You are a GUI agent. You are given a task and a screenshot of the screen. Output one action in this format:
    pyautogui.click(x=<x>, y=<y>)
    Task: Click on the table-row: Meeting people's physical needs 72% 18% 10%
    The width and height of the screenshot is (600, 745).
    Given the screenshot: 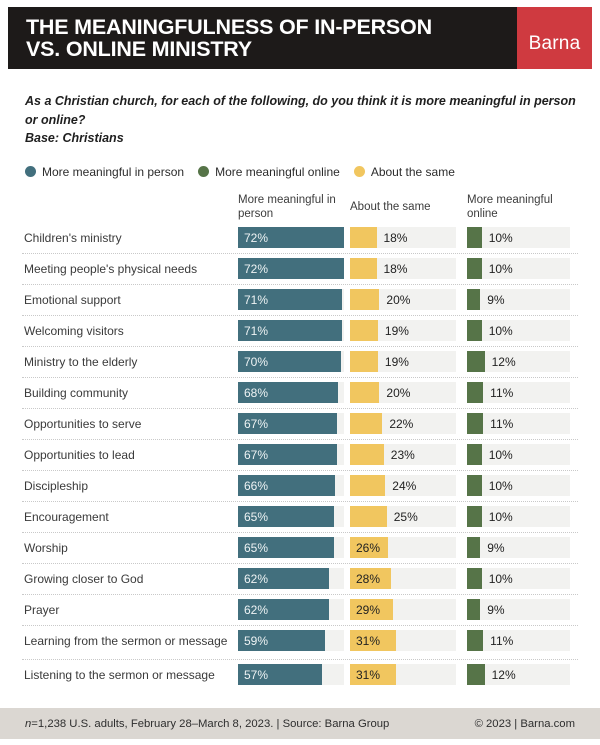 What is the action you would take?
    pyautogui.click(x=300, y=273)
    